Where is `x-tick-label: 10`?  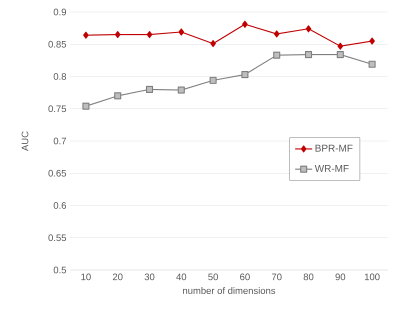 x-tick-label: 10 is located at coordinates (86, 277).